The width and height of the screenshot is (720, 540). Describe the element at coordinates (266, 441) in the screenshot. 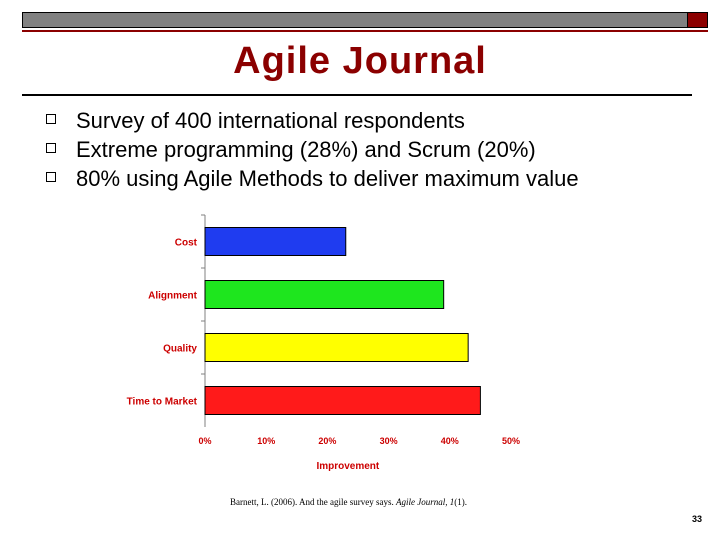

I see `chart-x-tick-label: 10%` at that location.